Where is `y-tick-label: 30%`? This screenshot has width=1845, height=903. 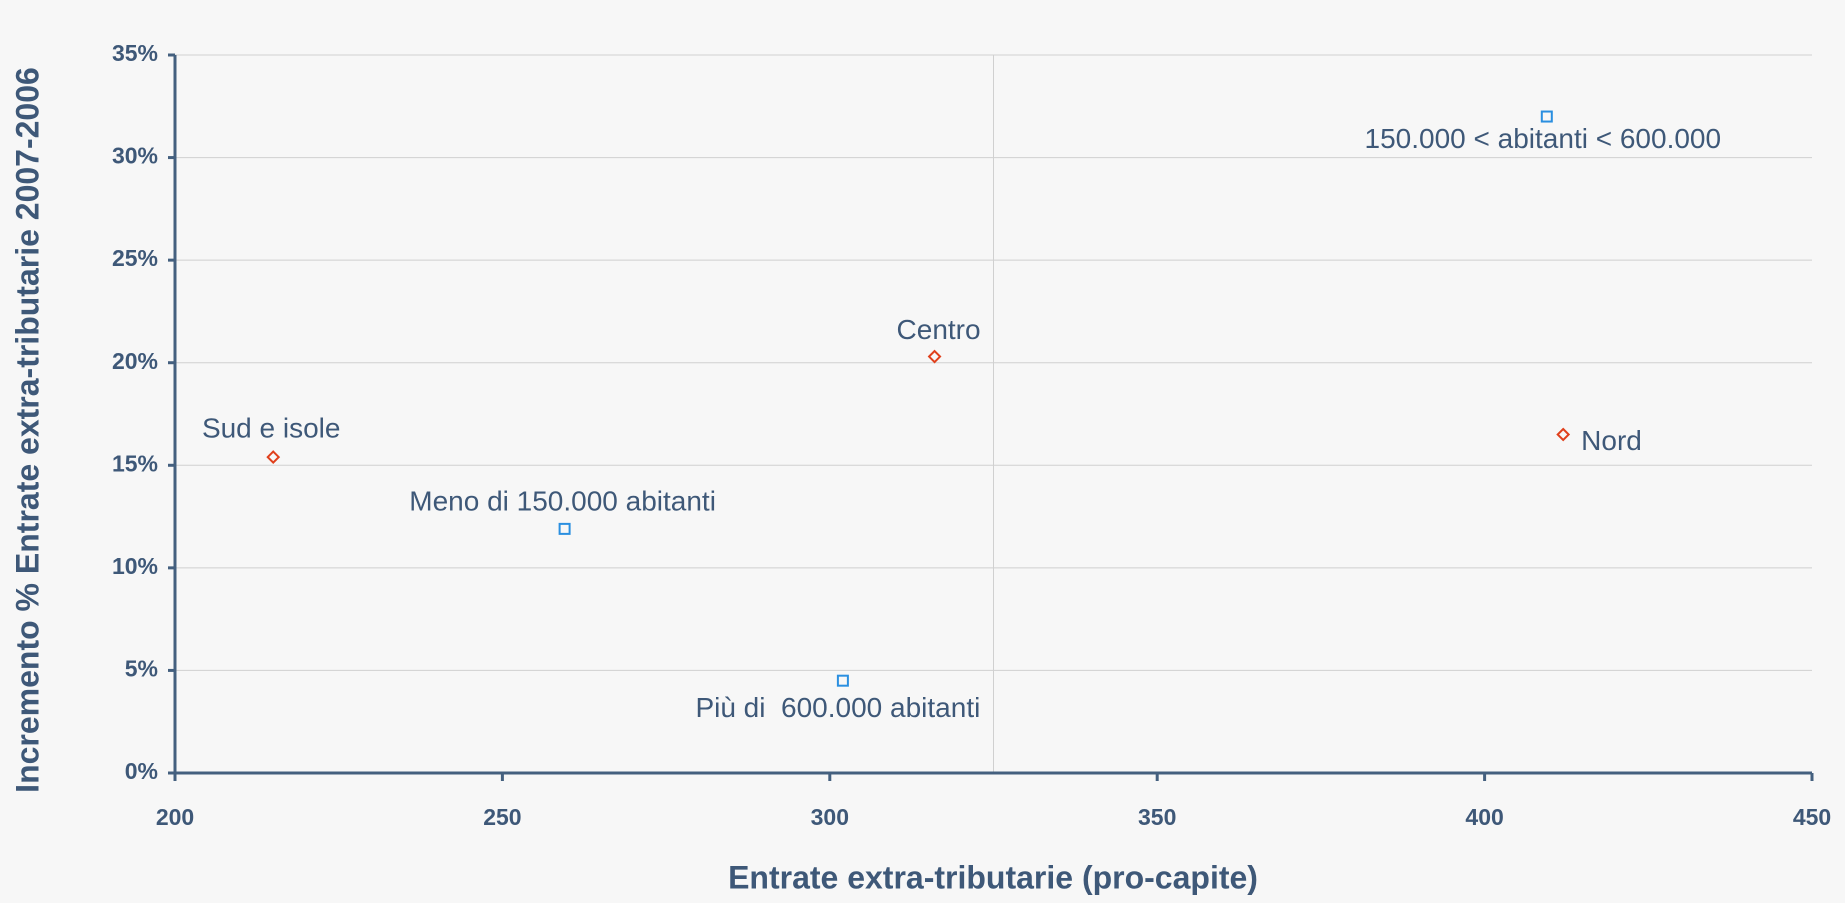 y-tick-label: 30% is located at coordinates (135, 156).